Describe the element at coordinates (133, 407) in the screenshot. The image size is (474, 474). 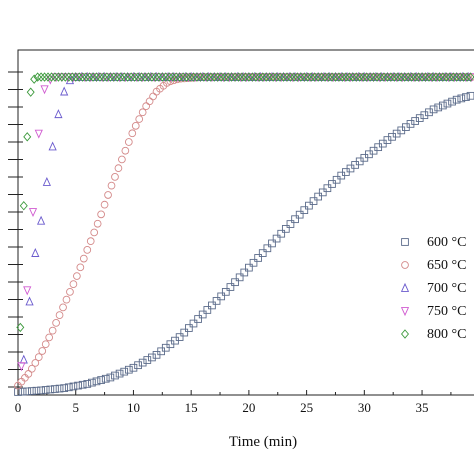
I see `x-tick-label: 10` at that location.